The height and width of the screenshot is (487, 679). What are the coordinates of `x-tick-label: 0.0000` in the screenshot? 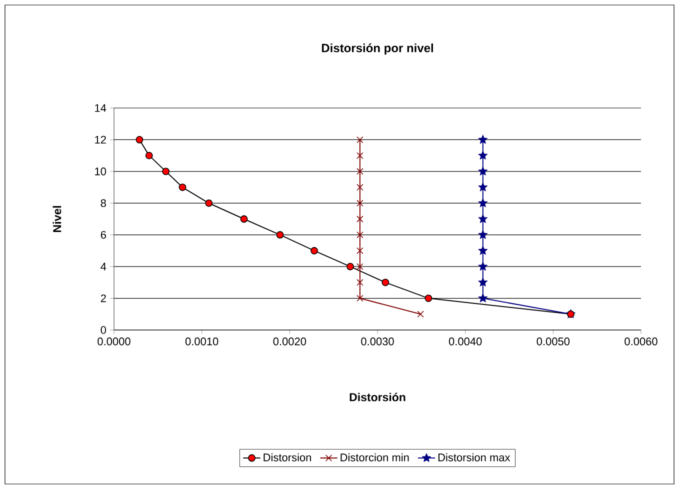 It's located at (114, 342).